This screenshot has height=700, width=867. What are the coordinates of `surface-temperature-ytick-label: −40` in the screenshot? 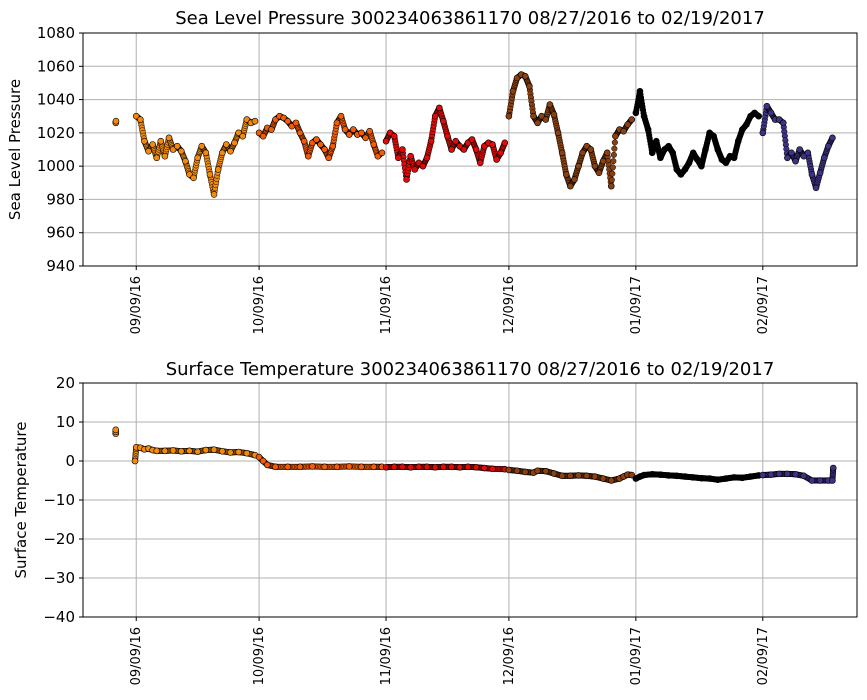 It's located at (59, 617).